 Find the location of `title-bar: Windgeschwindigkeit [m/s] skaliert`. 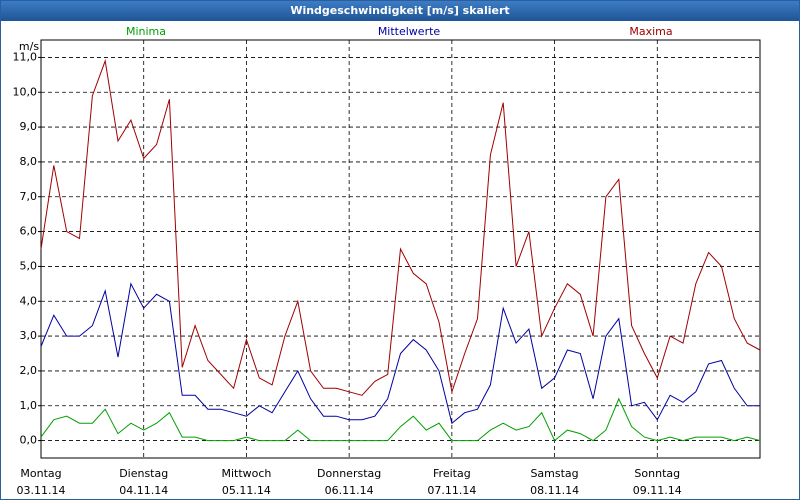

title-bar: Windgeschwindigkeit [m/s] skaliert is located at coordinates (400, 11).